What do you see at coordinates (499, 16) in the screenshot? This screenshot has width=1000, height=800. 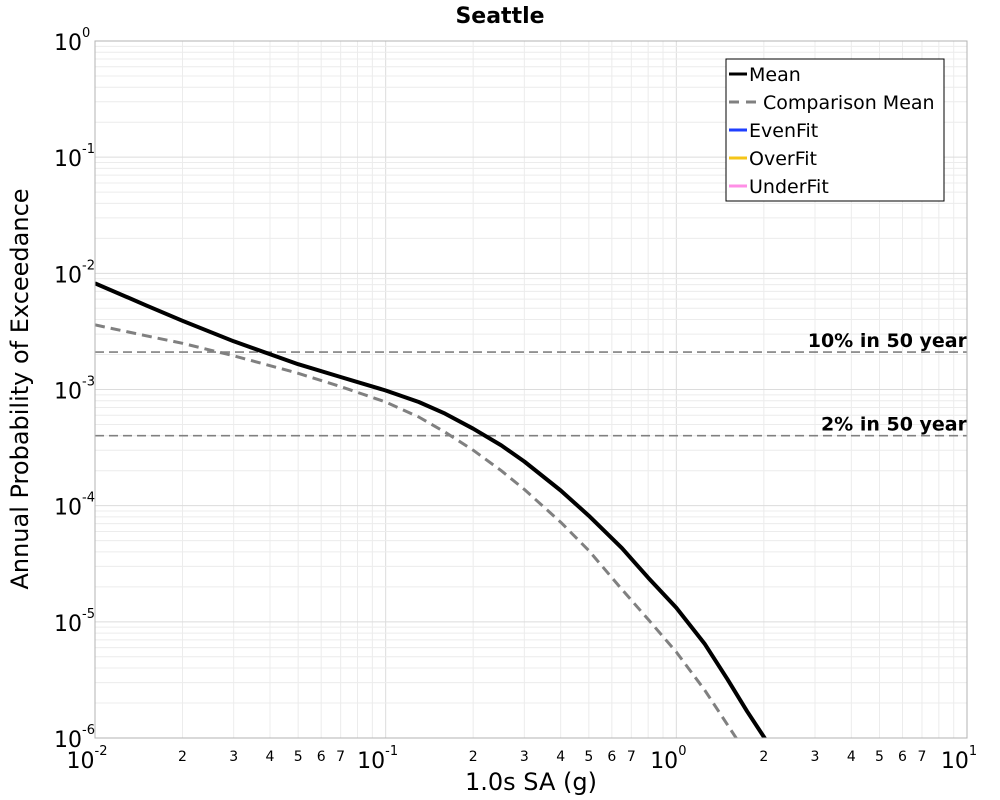 I see `chart-title: Seattle` at bounding box center [499, 16].